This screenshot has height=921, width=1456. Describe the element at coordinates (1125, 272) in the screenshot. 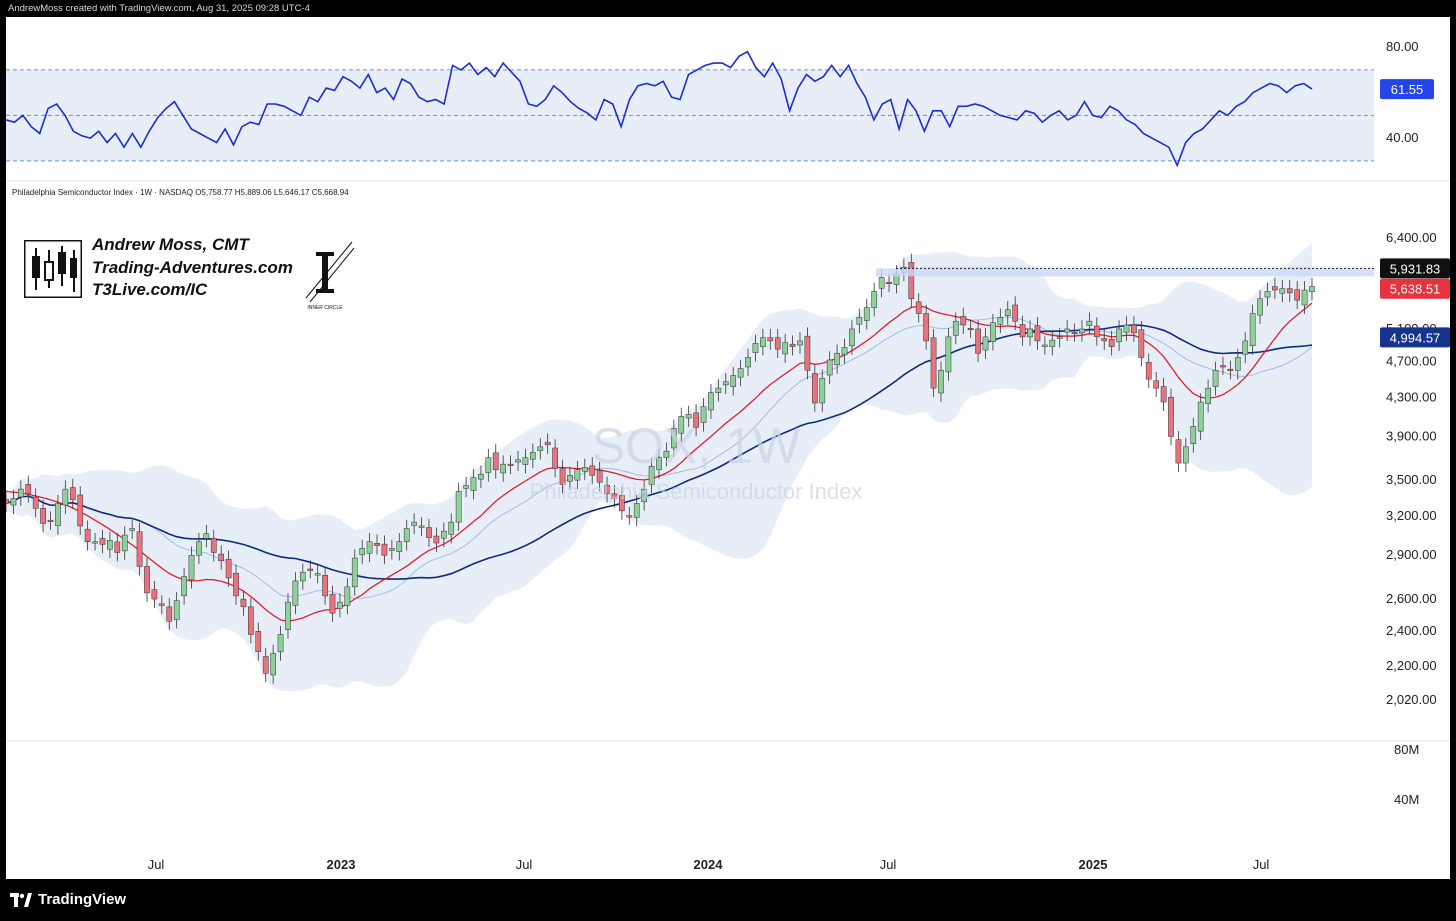

I see `resistance-zone` at that location.